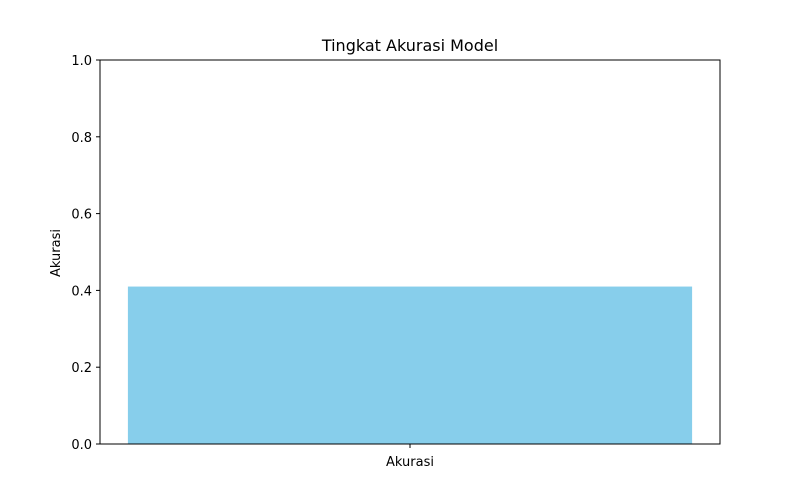  What do you see at coordinates (81, 138) in the screenshot?
I see `y-tick-label: 0.8` at bounding box center [81, 138].